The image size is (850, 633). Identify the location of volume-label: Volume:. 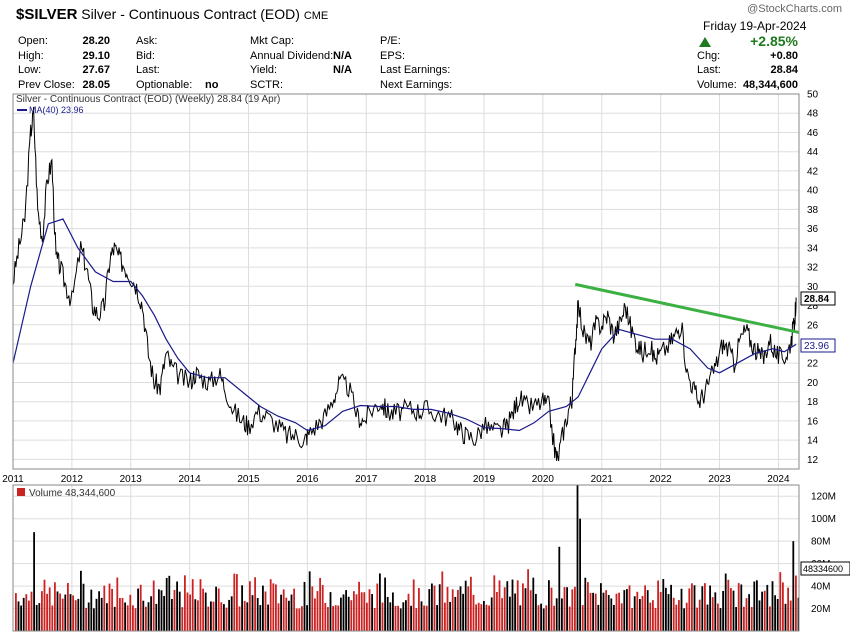
(717, 85).